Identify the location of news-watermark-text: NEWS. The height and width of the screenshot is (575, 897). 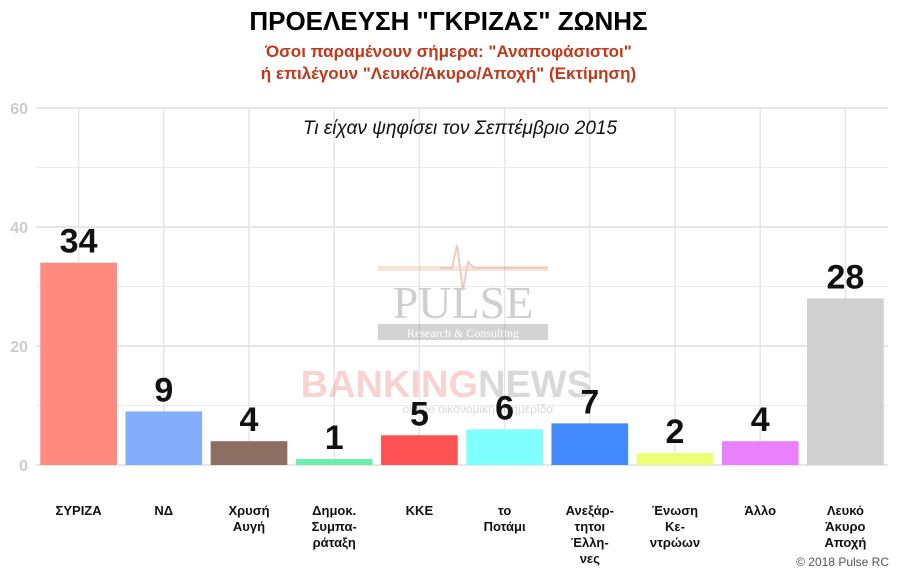
(535, 385).